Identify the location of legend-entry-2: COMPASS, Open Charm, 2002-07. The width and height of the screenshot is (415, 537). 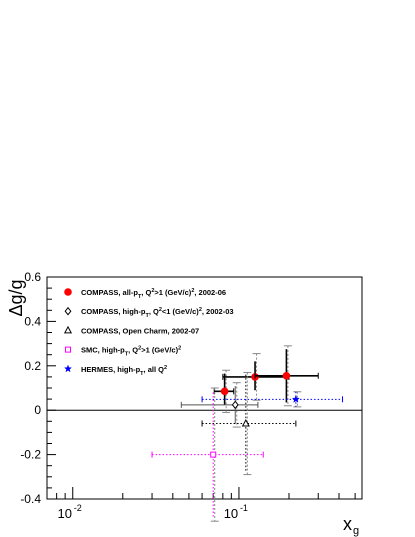
(131, 330).